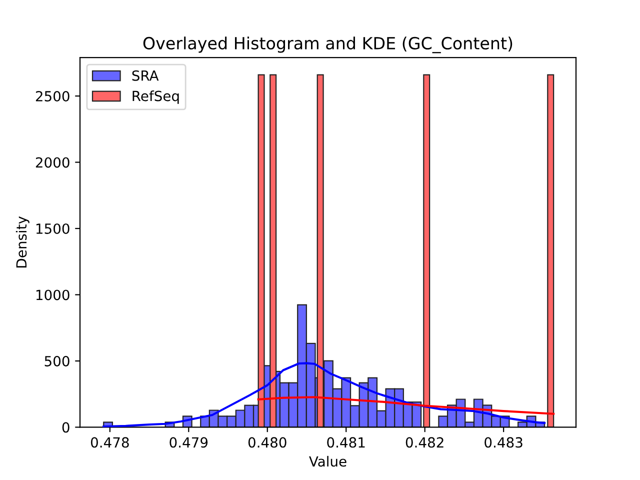 The height and width of the screenshot is (480, 640). Describe the element at coordinates (145, 75) in the screenshot. I see `legend-label: SRA` at that location.